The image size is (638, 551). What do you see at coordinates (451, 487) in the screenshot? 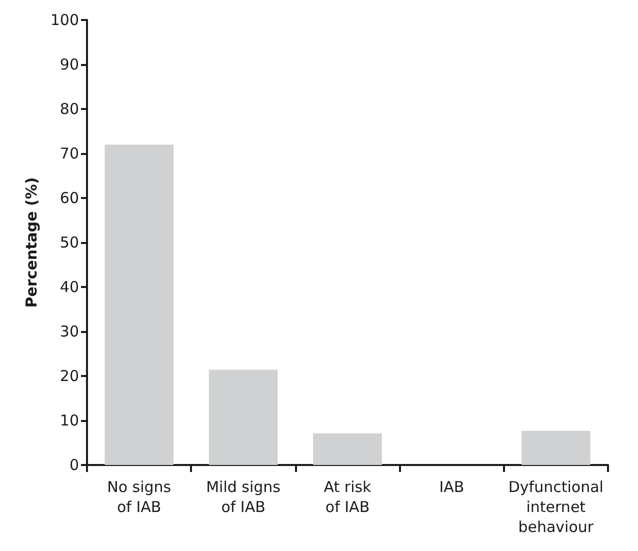
I see `x-tick-label: IAB` at bounding box center [451, 487].